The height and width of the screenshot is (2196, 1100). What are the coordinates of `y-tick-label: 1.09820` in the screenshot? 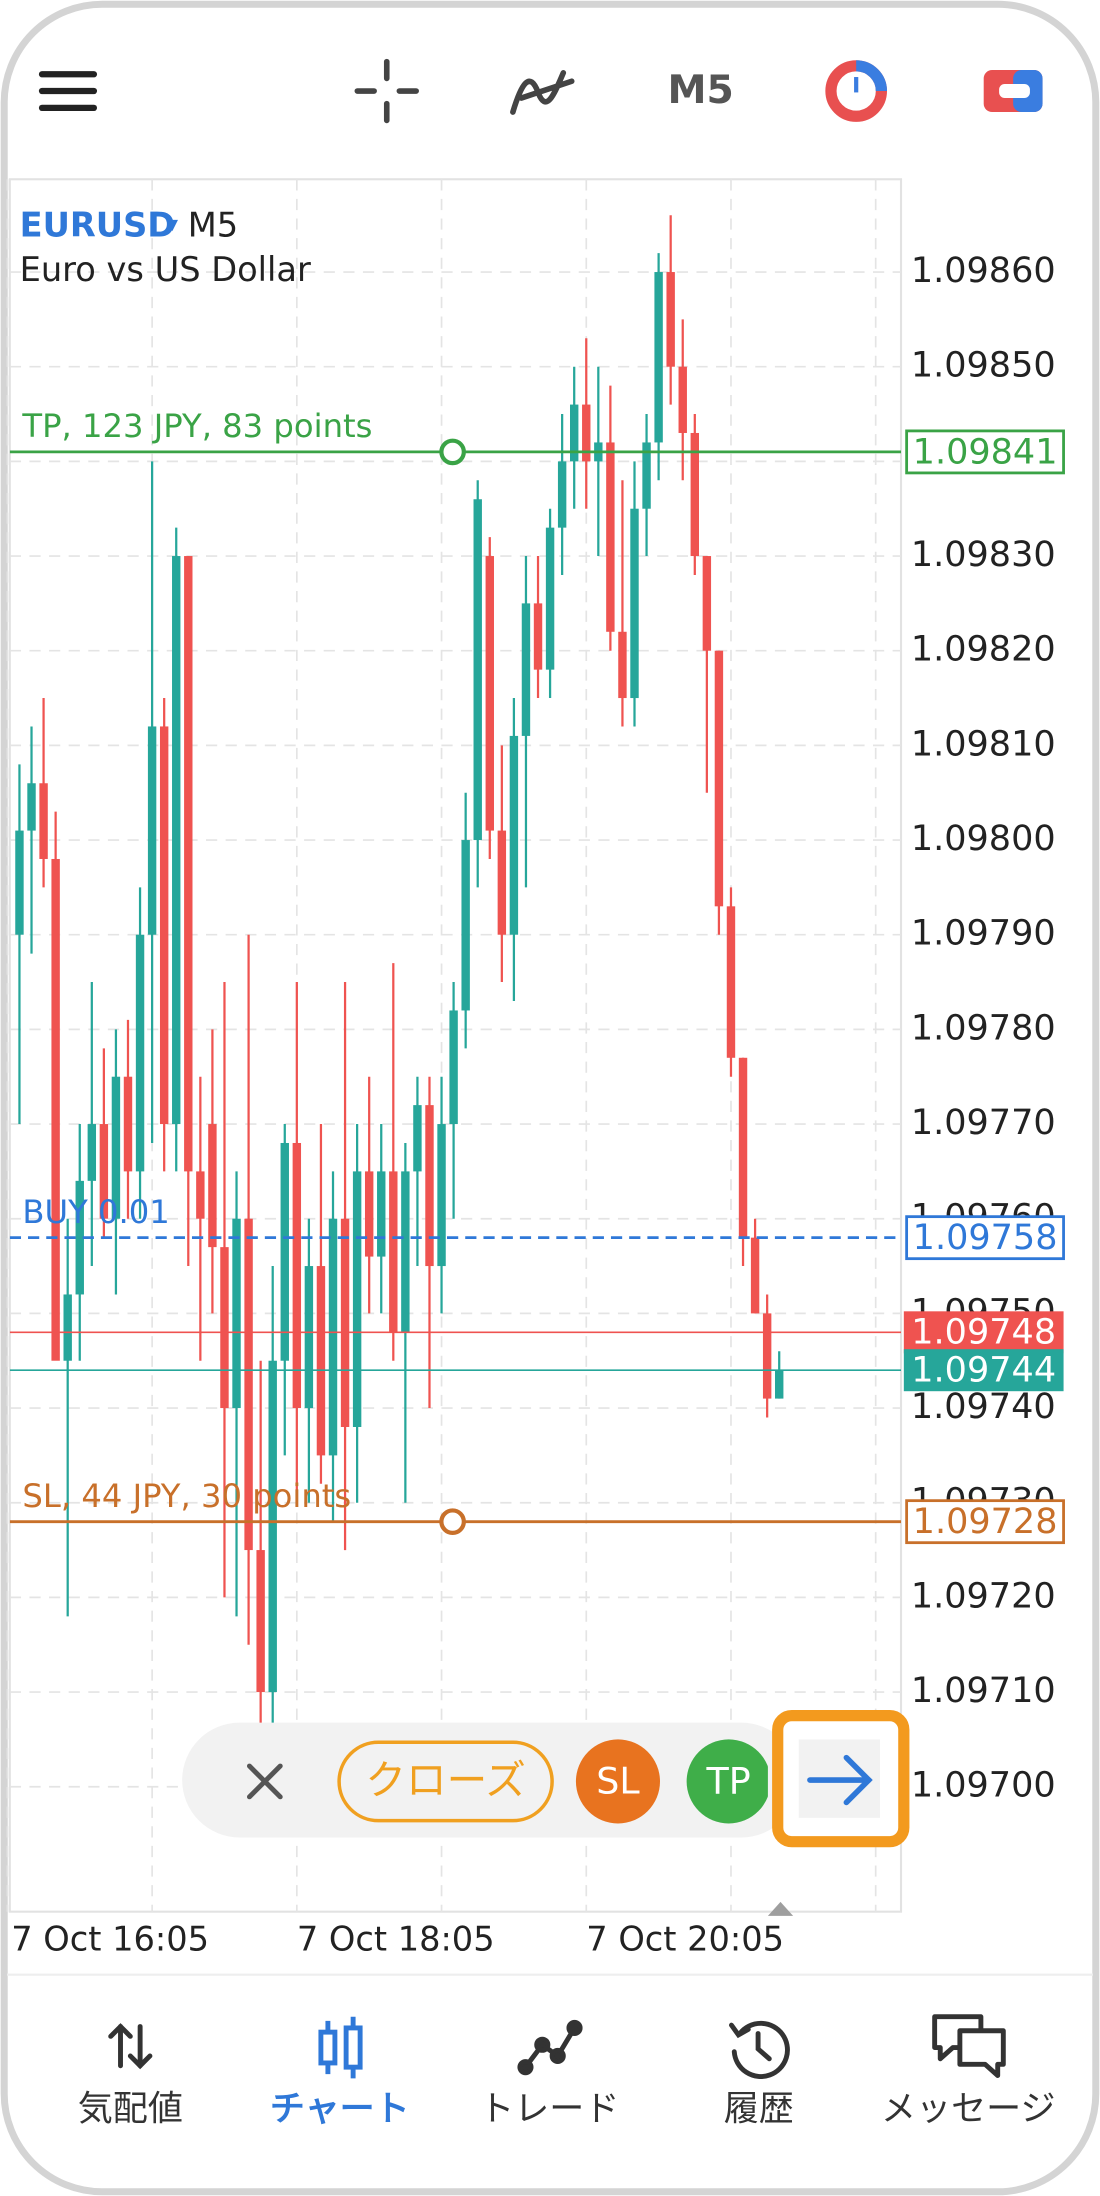 It's located at (983, 649).